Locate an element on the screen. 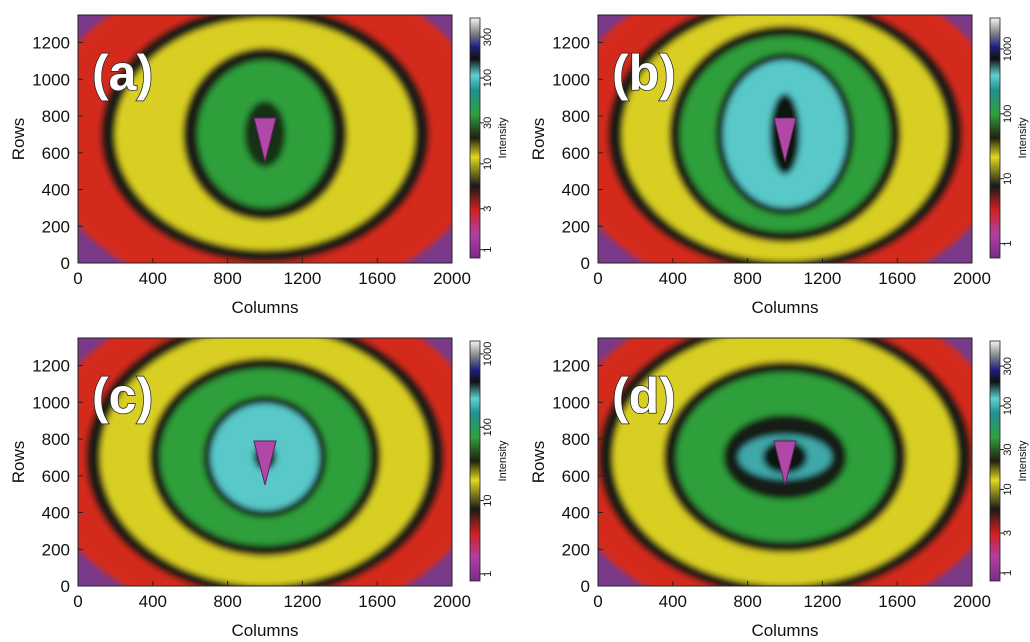 This screenshot has width=1030, height=642. panel-label: (b) is located at coordinates (644, 73).